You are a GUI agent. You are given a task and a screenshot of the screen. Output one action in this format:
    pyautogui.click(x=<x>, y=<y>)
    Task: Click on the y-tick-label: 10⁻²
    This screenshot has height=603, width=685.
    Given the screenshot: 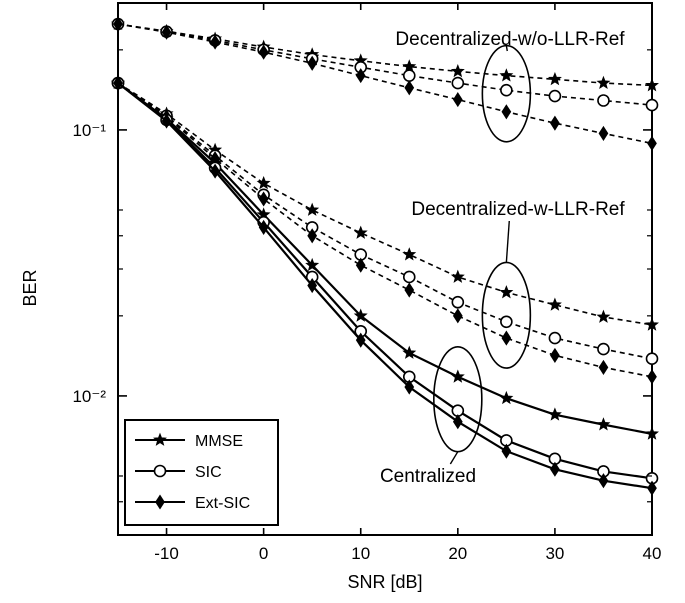 What is the action you would take?
    pyautogui.click(x=89, y=396)
    